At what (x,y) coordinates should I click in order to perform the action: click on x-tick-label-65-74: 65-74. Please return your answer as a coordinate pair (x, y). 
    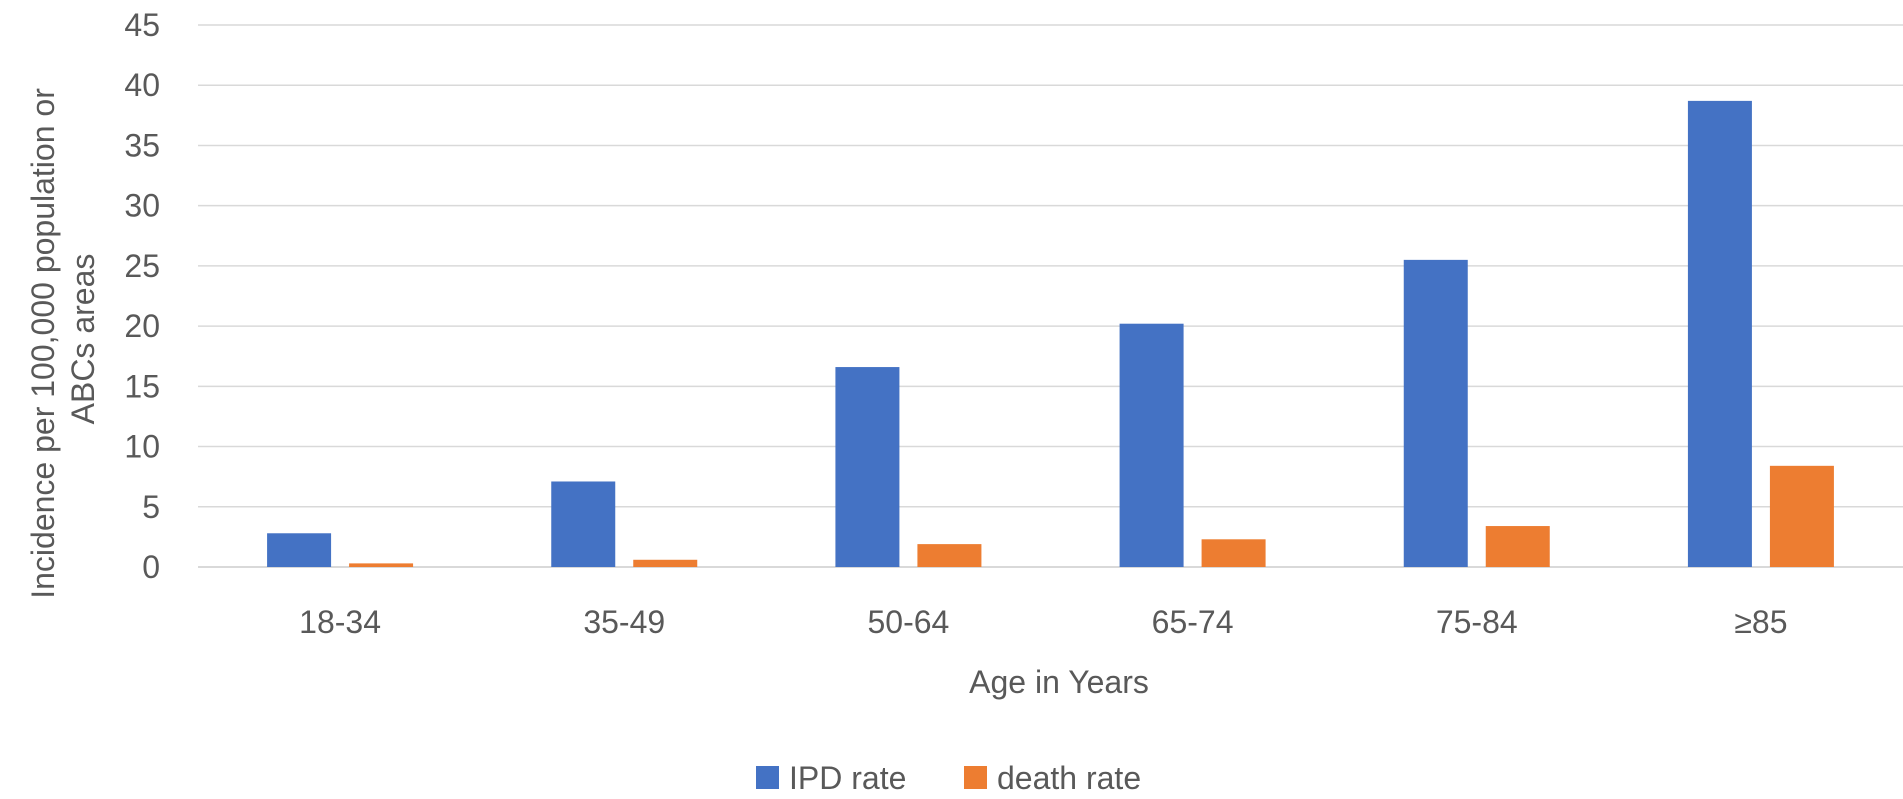
    Looking at the image, I should click on (1193, 622).